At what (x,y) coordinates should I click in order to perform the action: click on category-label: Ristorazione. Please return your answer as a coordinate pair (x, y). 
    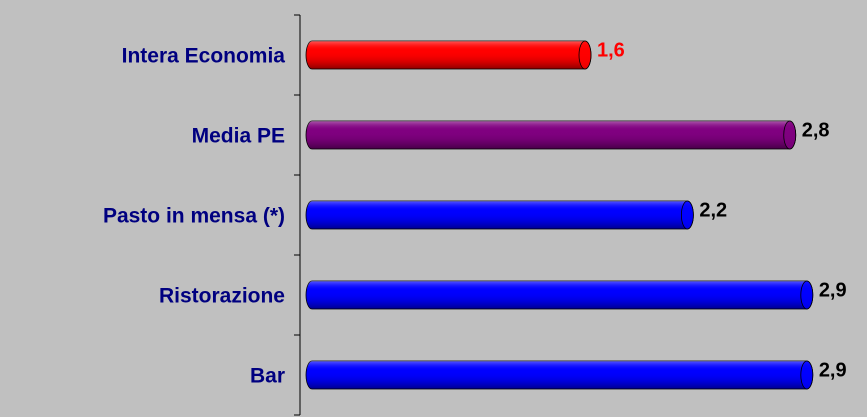
    Looking at the image, I should click on (222, 296).